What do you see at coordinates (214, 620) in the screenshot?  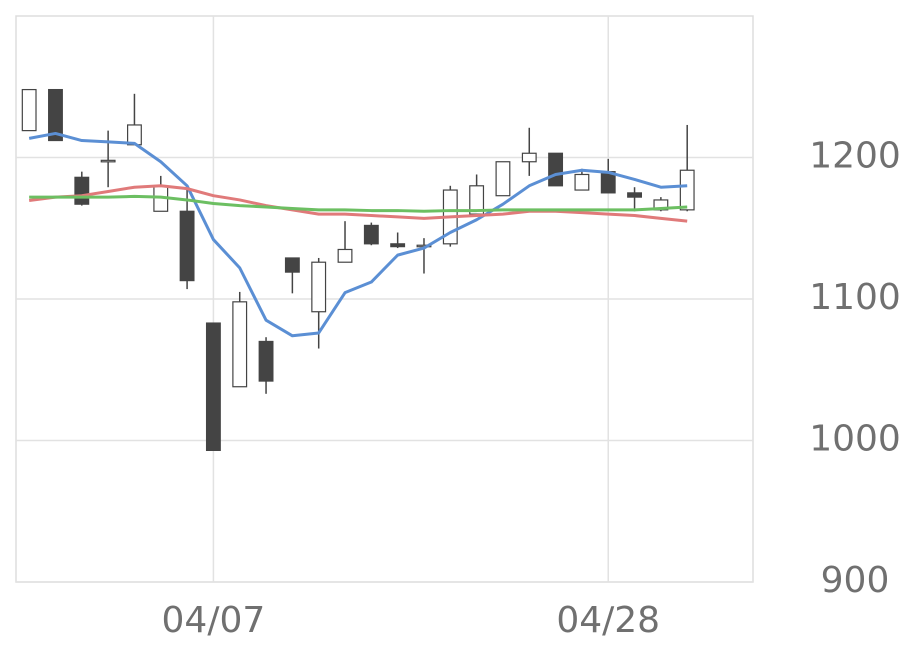 I see `x-tick-label: 04/07` at bounding box center [214, 620].